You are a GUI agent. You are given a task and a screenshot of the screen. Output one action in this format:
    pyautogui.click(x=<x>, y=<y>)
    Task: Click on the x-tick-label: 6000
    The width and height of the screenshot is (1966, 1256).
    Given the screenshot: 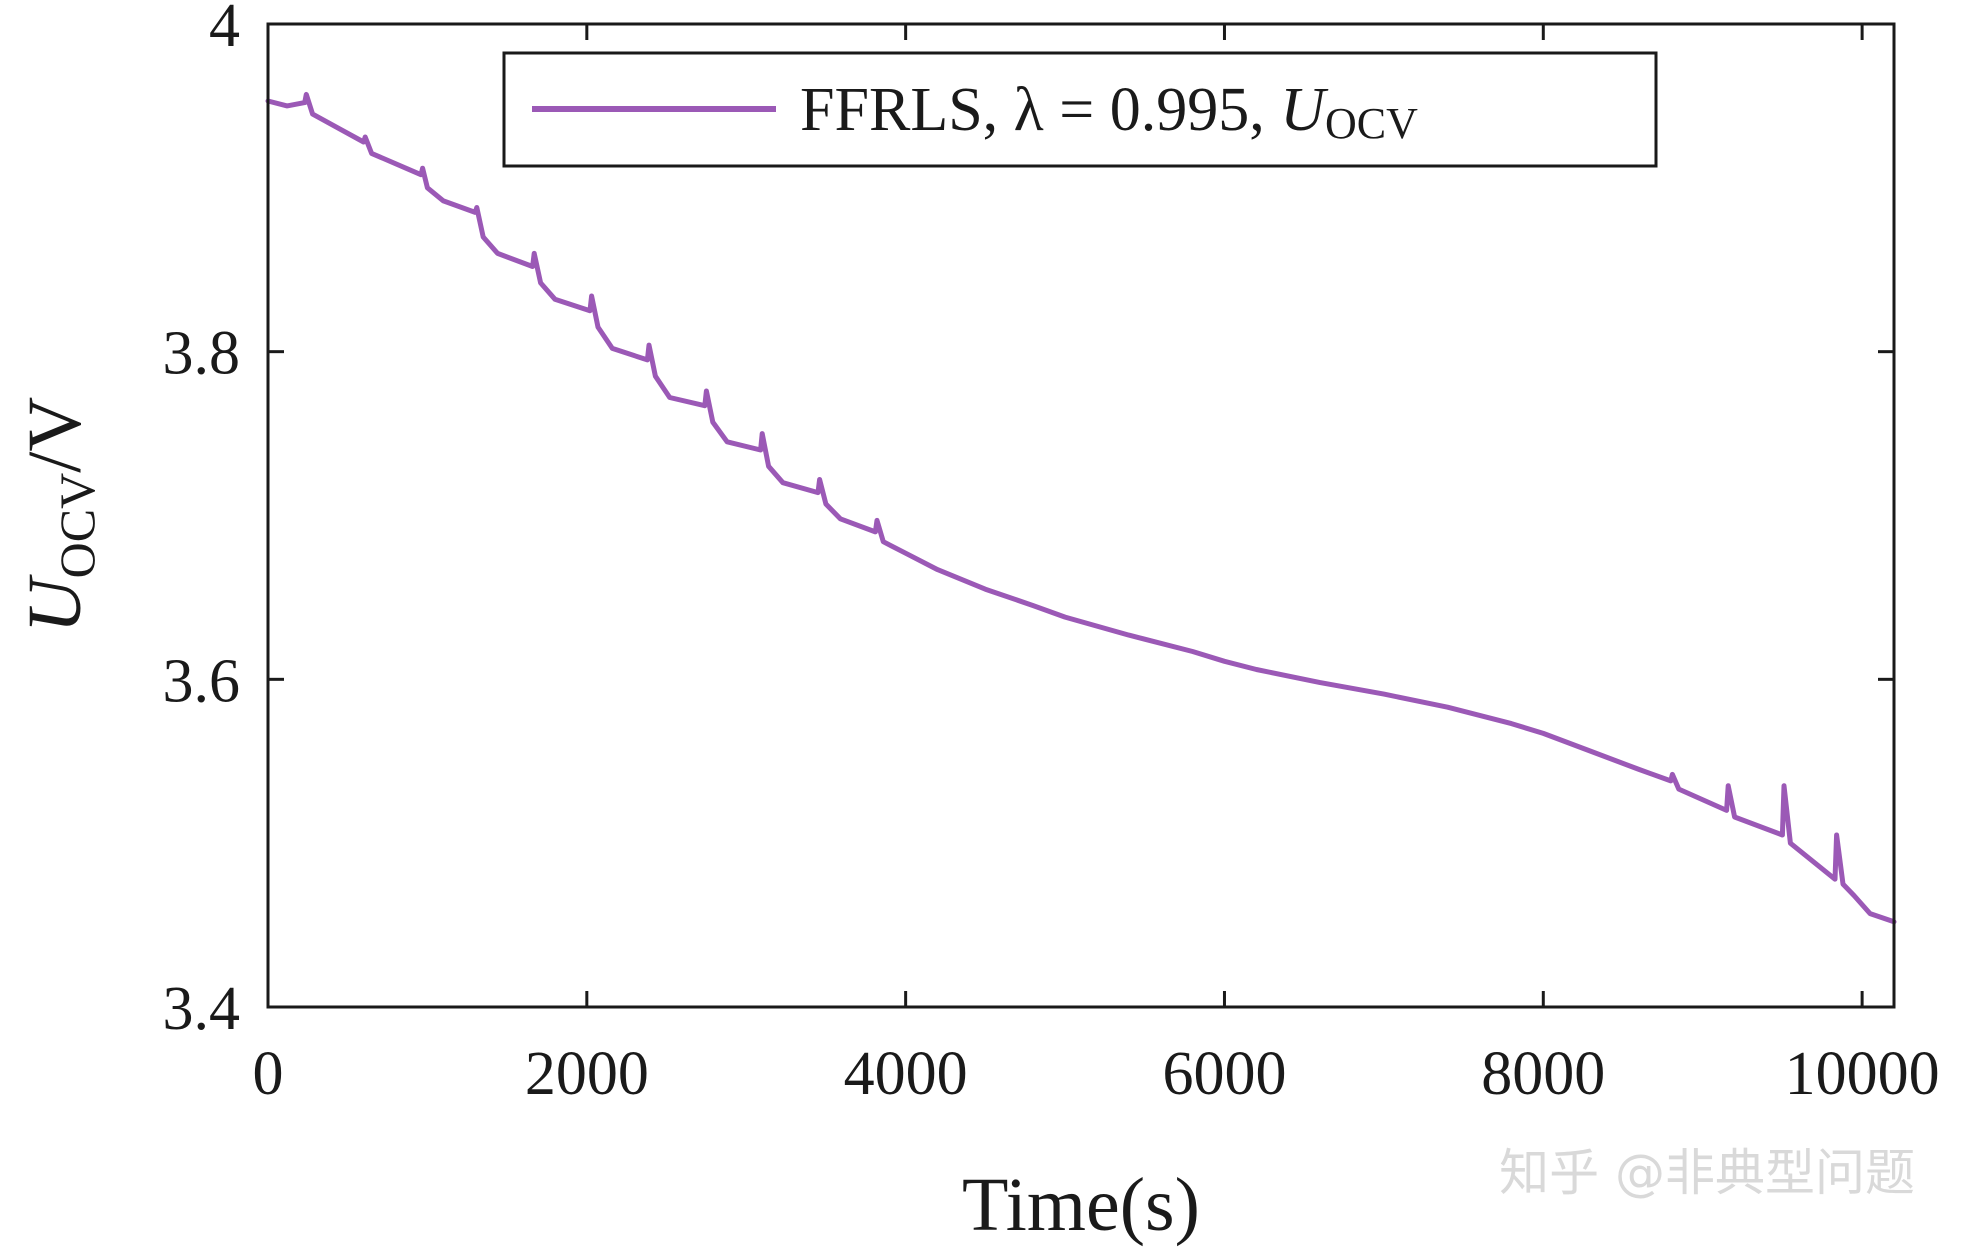 What is the action you would take?
    pyautogui.click(x=1224, y=1074)
    